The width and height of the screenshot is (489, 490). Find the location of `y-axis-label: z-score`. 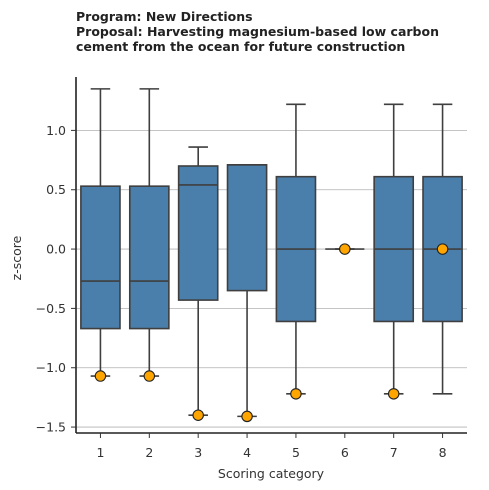

y-axis-label: z-score is located at coordinates (16, 257).